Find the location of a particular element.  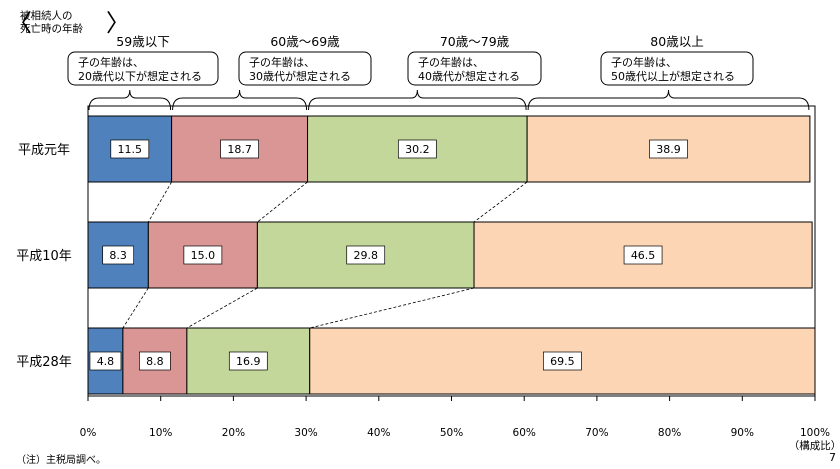

category-label-2: 平成10年 is located at coordinates (44, 256).